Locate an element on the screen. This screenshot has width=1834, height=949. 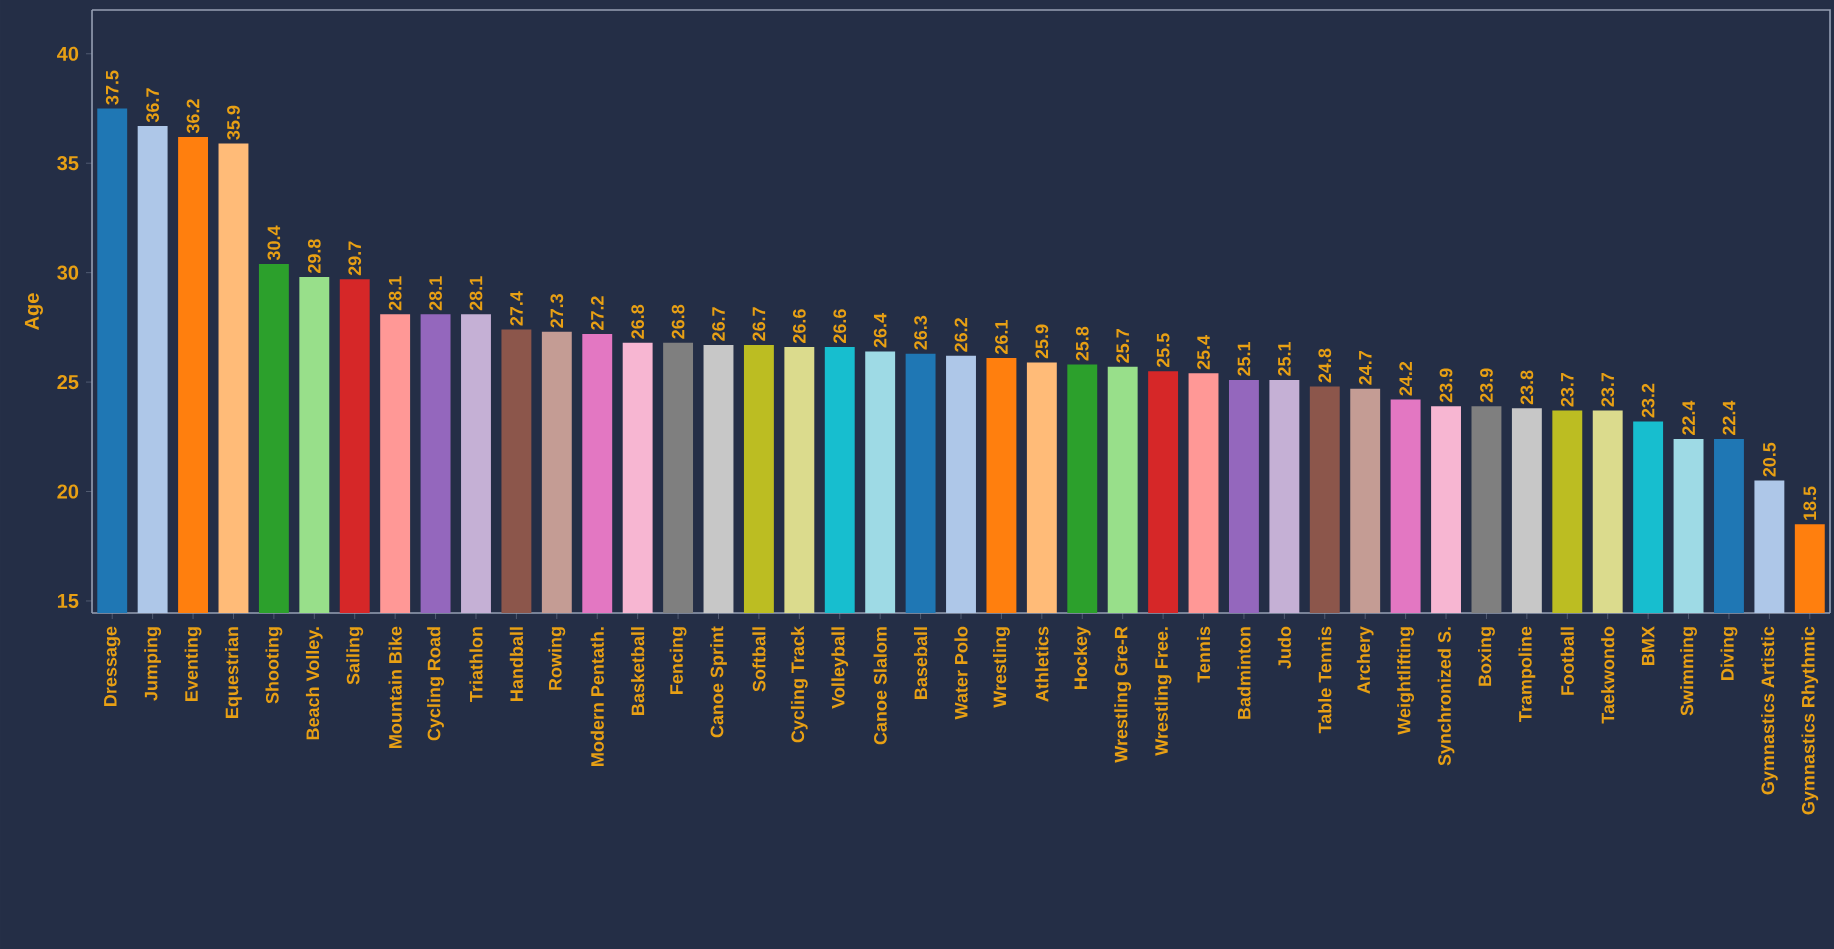
y-tick-label: 20 is located at coordinates (68, 491).